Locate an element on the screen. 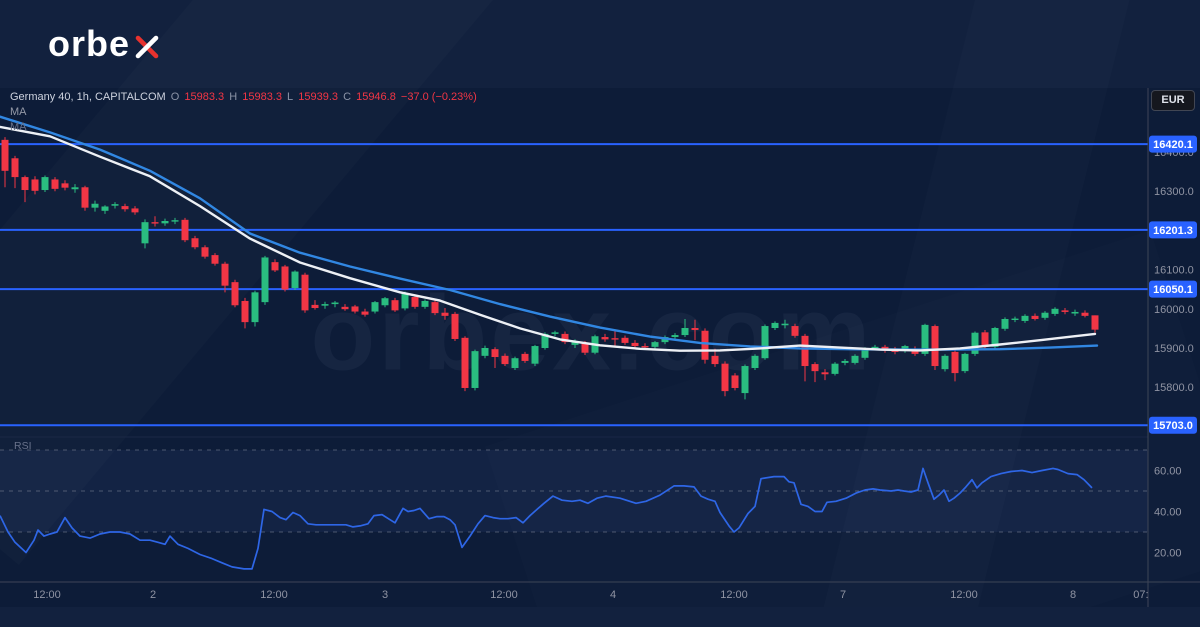 This screenshot has height=627, width=1200. rsi-label: RSI is located at coordinates (23, 446).